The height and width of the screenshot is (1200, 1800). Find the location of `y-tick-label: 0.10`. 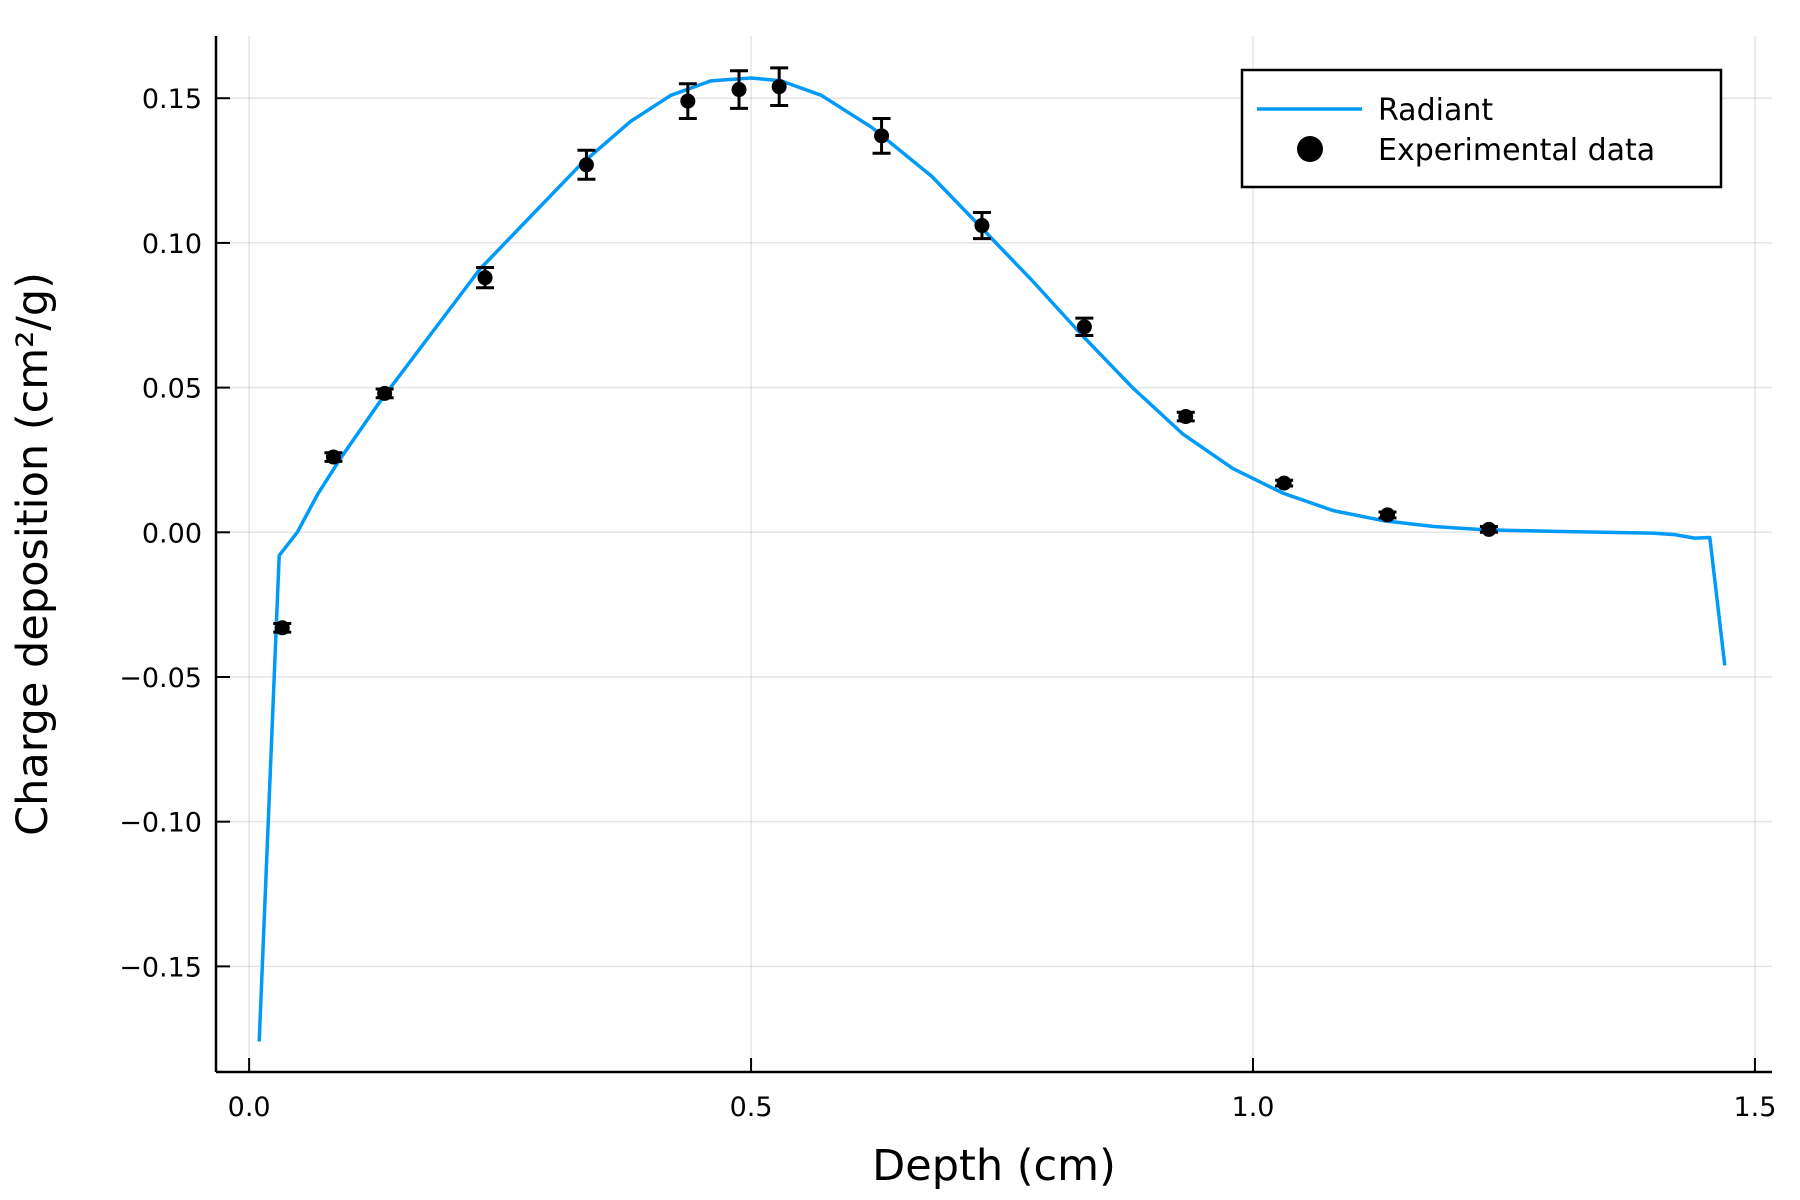

y-tick-label: 0.10 is located at coordinates (172, 244).